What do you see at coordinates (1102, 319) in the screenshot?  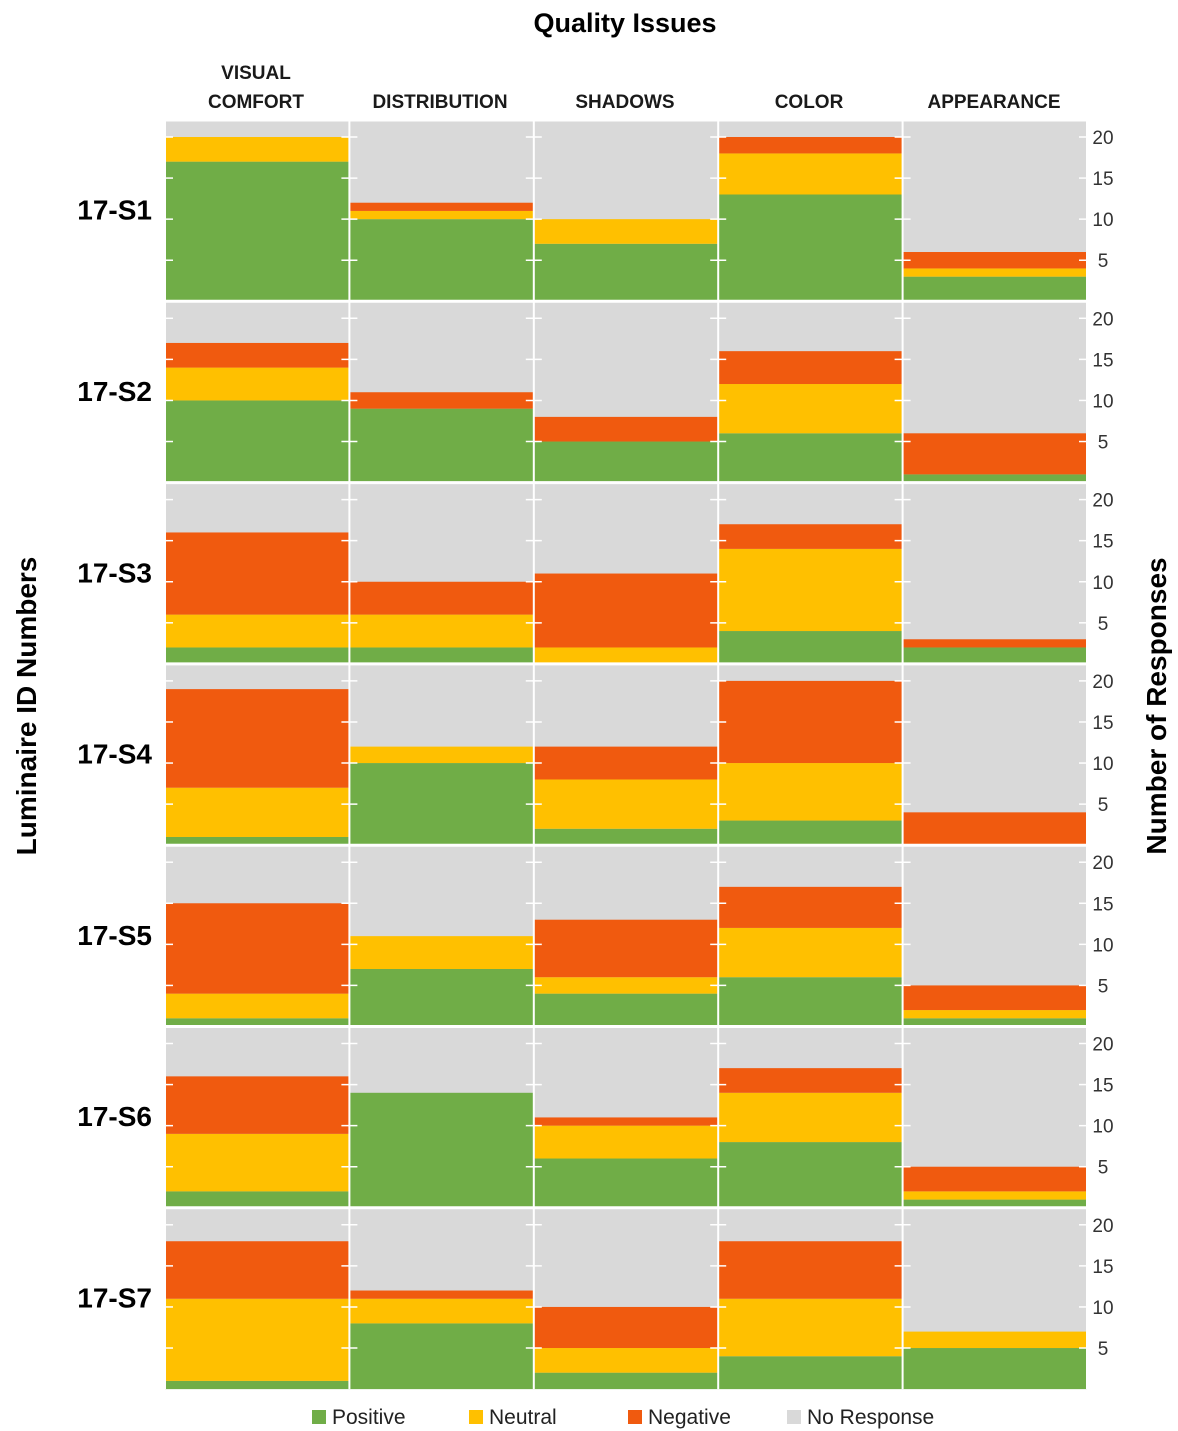 I see `y-tick-label-20-17-s2: 20` at bounding box center [1102, 319].